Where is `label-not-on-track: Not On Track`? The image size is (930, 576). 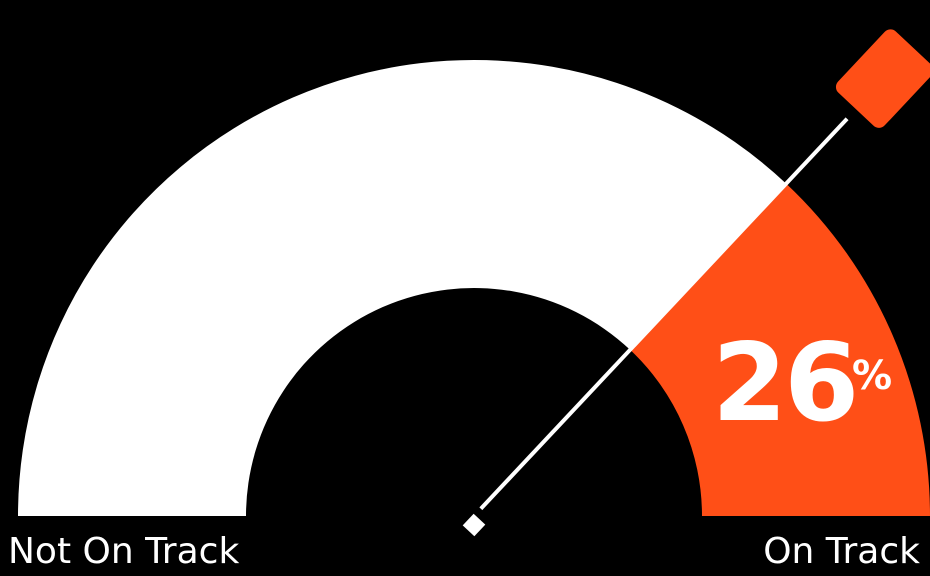
label-not-on-track: Not On Track is located at coordinates (124, 551).